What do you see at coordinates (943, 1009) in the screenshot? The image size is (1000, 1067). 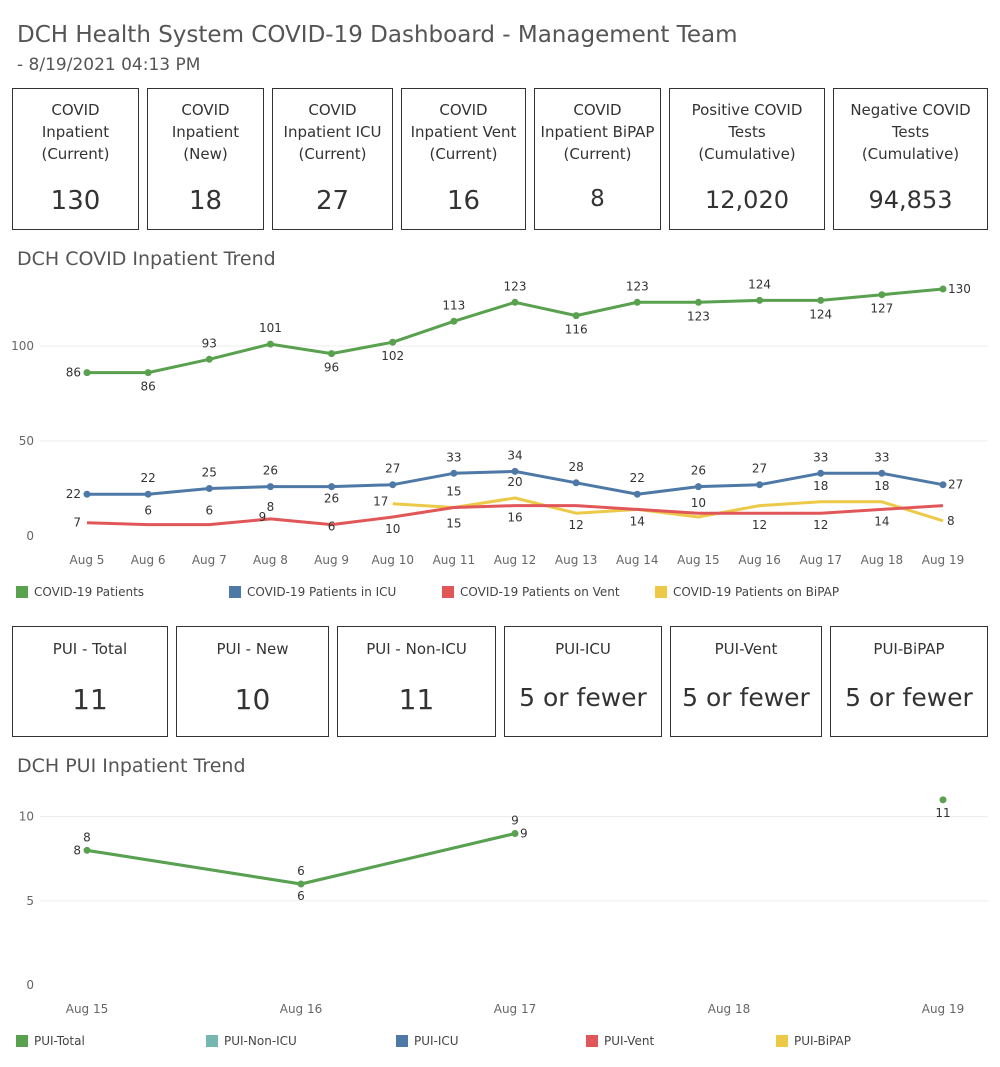 I see `x-tick-label: Aug 19` at bounding box center [943, 1009].